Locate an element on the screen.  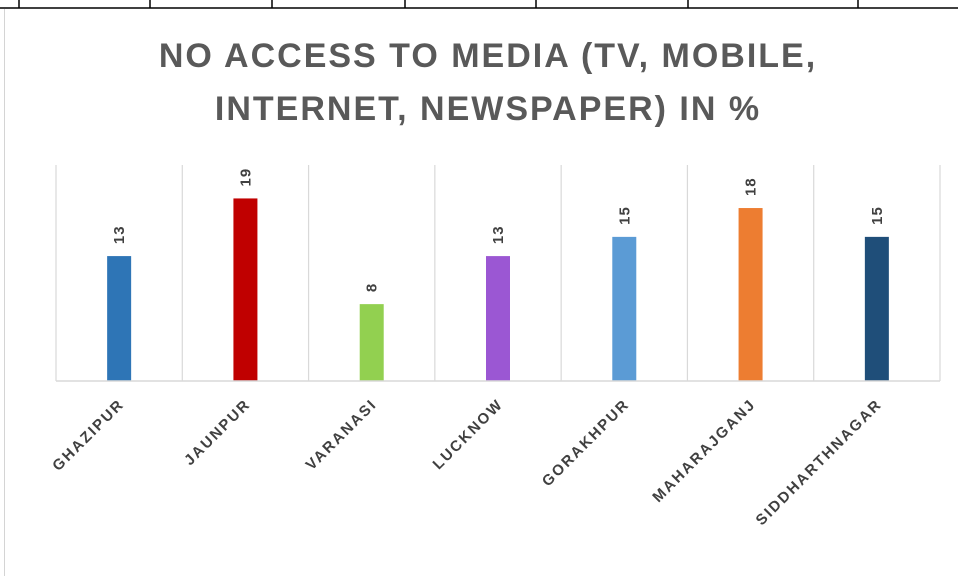
chart-title-line-2: INTERNET, NEWSPAPER) IN % is located at coordinates (488, 109).